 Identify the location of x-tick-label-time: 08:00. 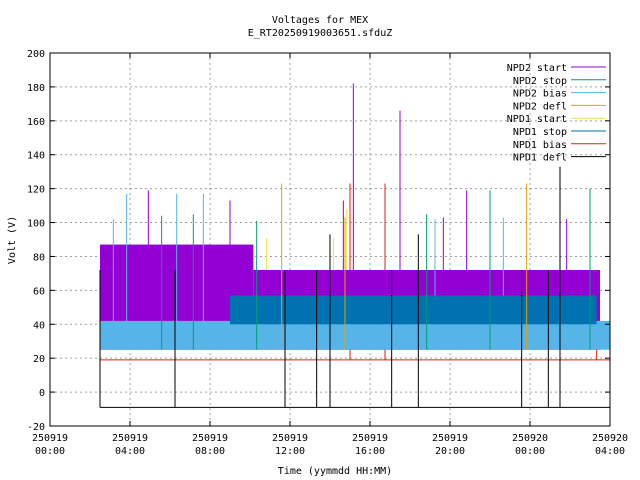
(210, 451).